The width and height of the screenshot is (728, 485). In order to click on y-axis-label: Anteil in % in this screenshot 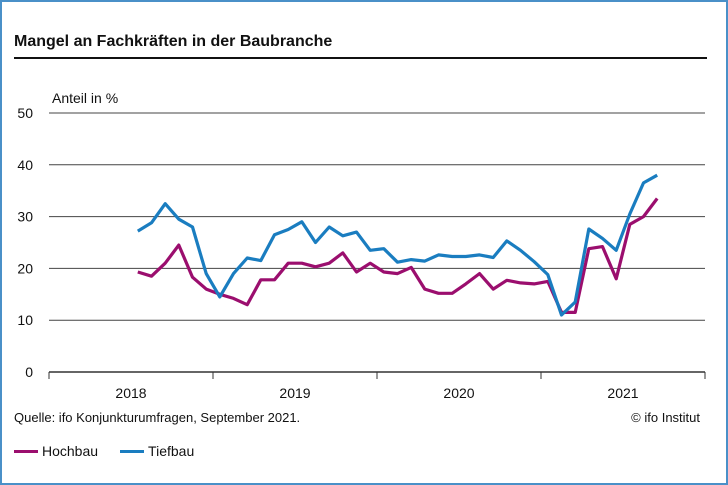, I will do `click(85, 98)`.